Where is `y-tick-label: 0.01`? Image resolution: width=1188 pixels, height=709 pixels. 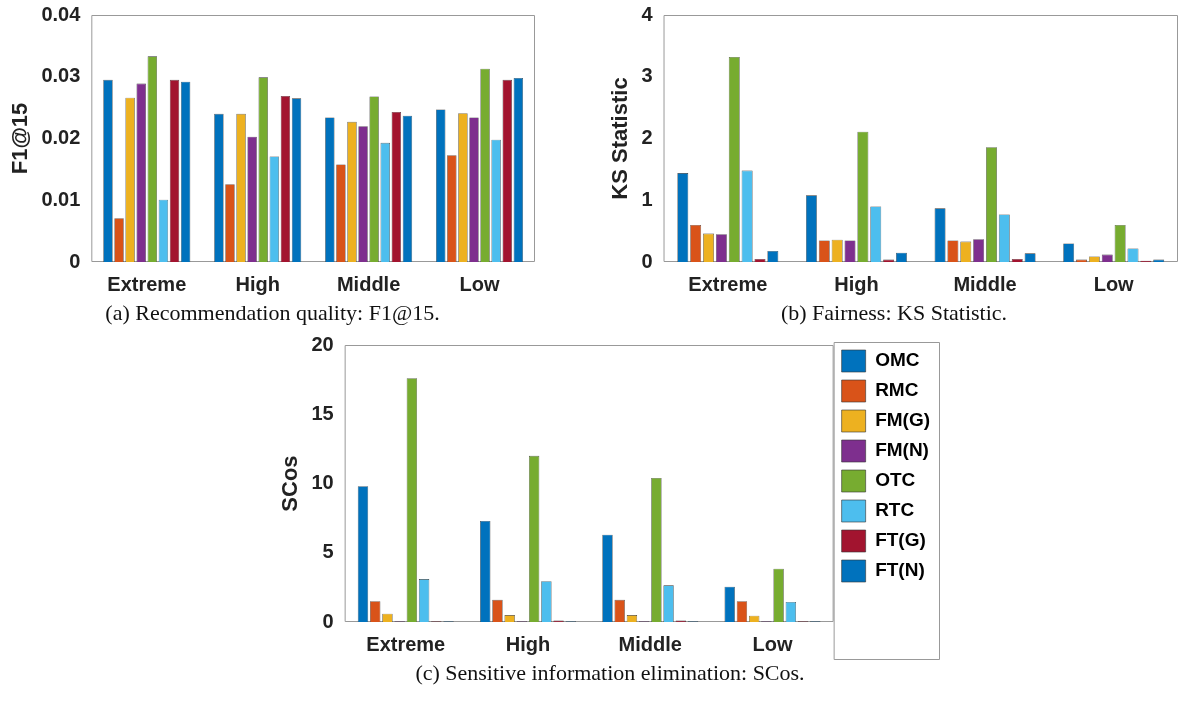
y-tick-label: 0.01 is located at coordinates (61, 198).